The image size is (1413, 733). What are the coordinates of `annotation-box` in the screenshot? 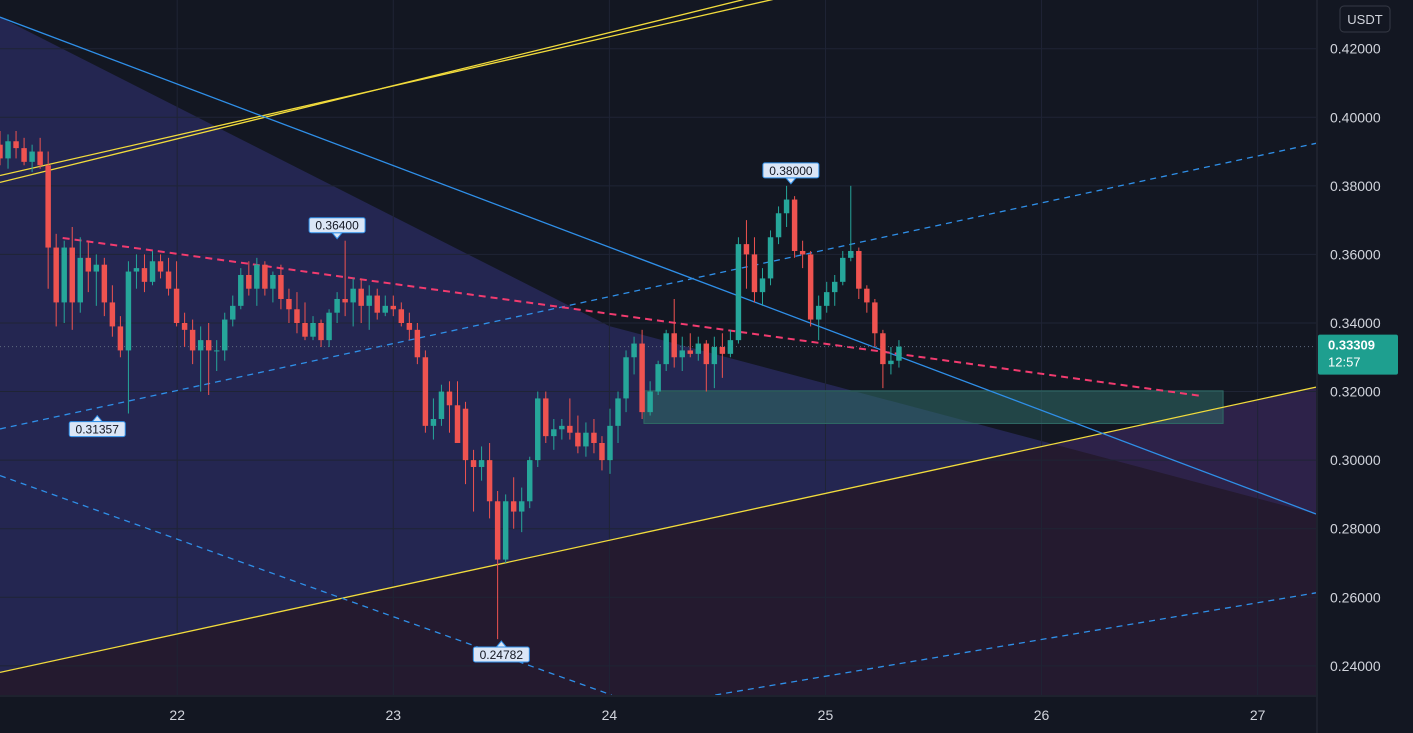 It's located at (791, 170).